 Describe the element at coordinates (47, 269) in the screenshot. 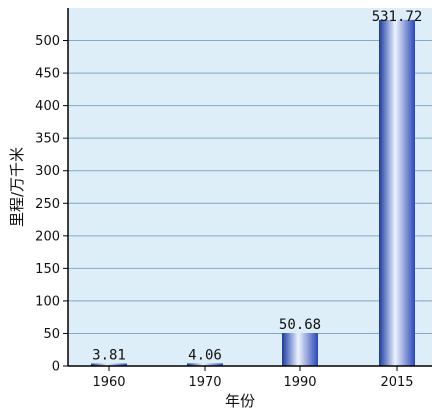

I see `y-tick-label: 150` at that location.